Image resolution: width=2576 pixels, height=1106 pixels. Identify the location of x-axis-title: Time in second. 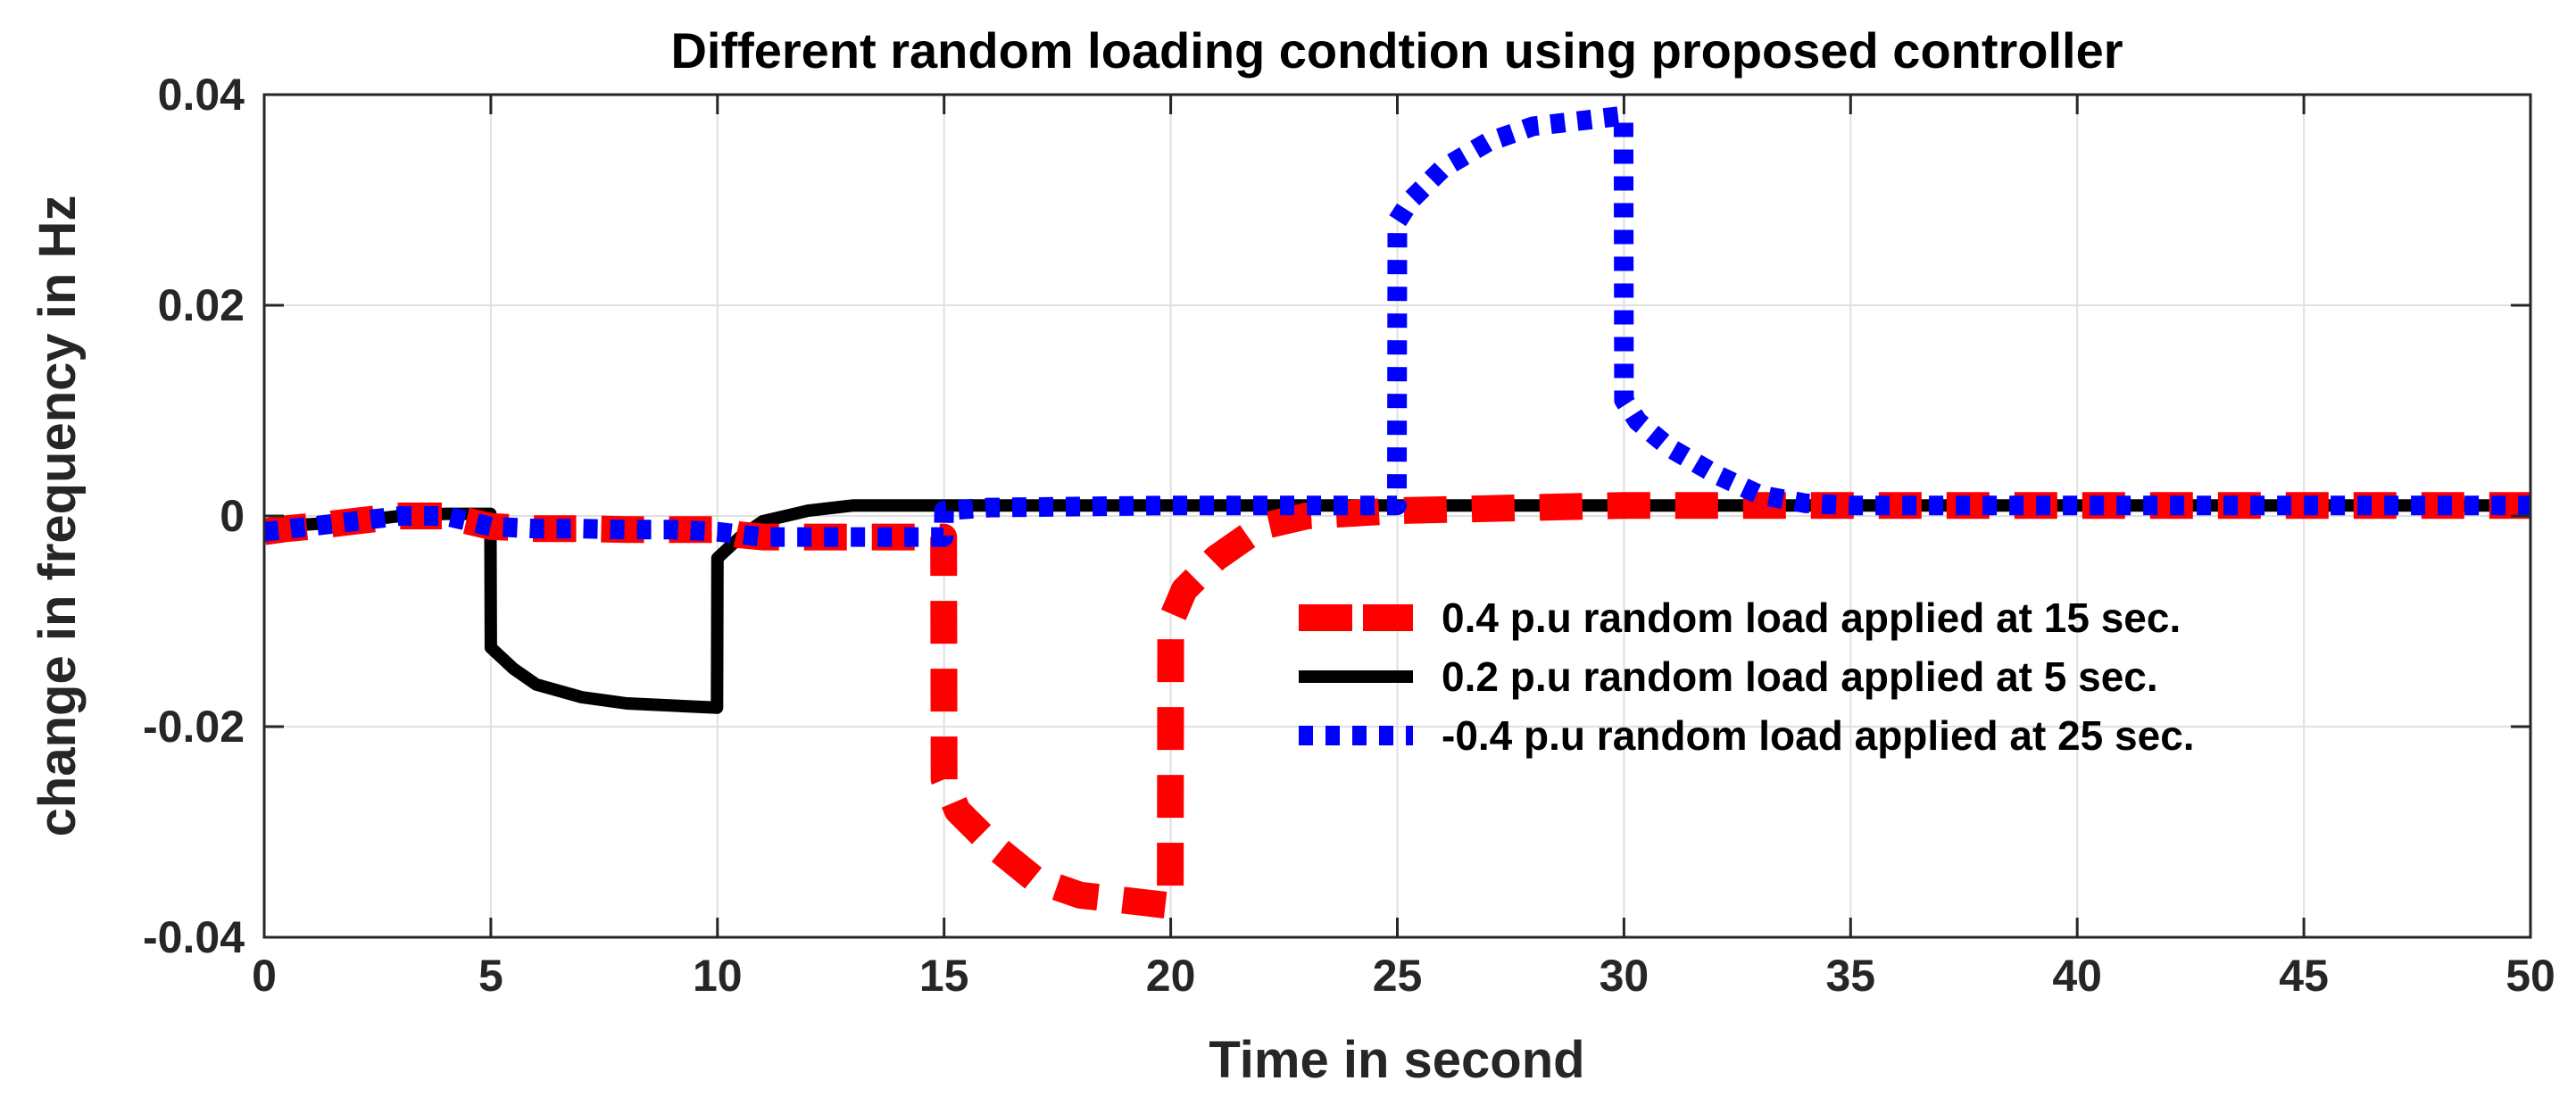
(1397, 1060).